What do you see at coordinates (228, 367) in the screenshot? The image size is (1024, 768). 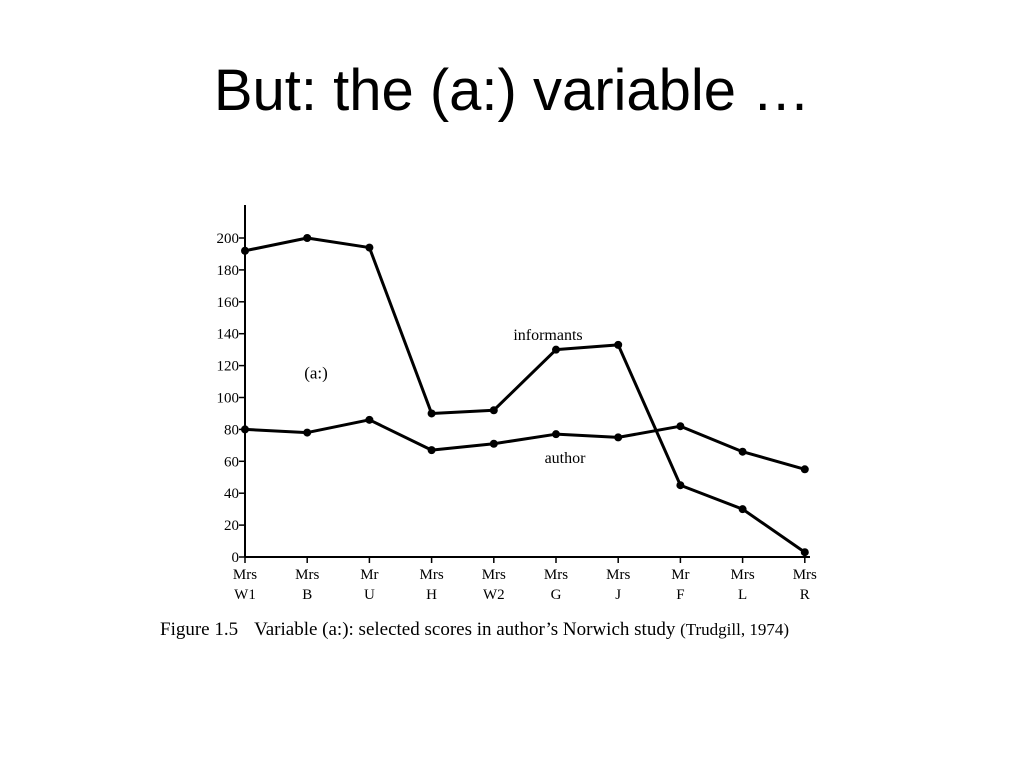 I see `y-tick-label: 120` at bounding box center [228, 367].